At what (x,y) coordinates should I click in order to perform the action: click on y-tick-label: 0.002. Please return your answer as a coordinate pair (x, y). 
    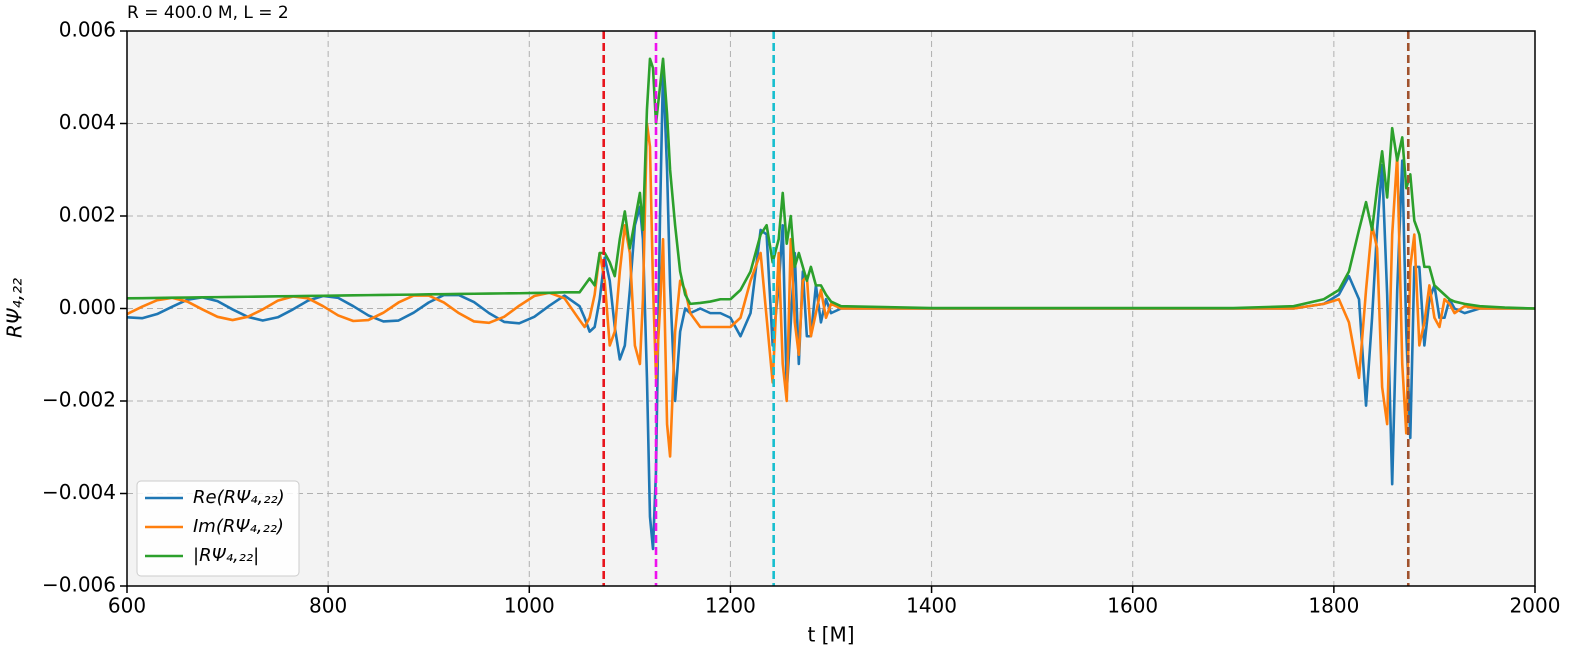
    Looking at the image, I should click on (87, 215).